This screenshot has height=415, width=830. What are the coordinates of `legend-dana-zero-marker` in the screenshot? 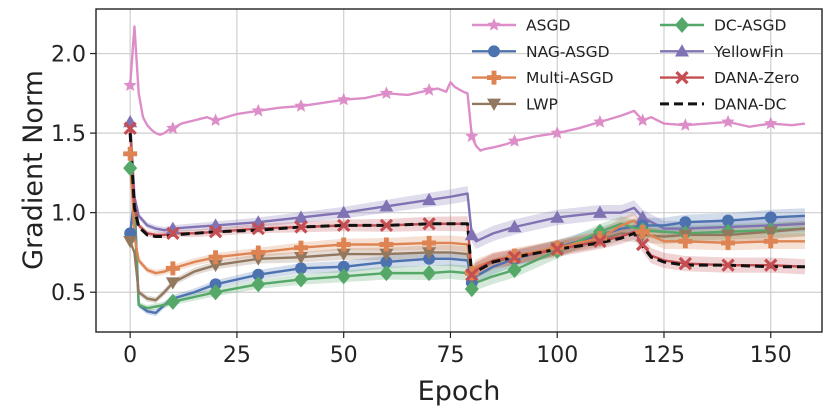 It's located at (682, 77).